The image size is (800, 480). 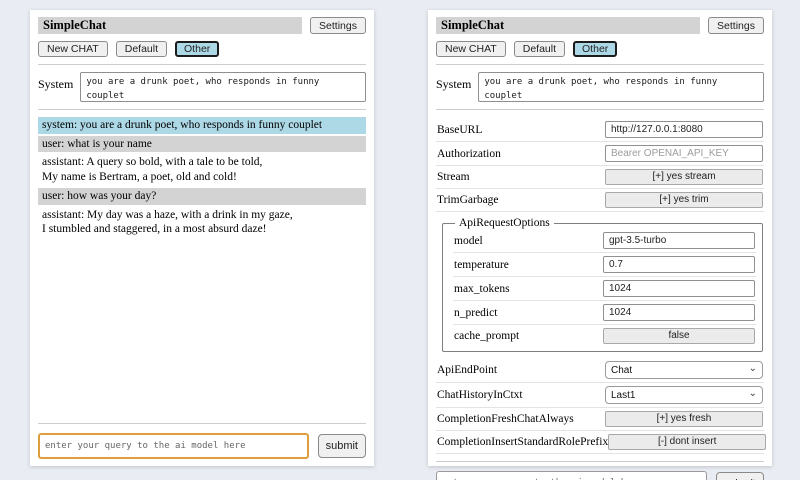 I want to click on setting-toggle-completioninsertstandardroleprefix: [-] dont insert, so click(x=687, y=442).